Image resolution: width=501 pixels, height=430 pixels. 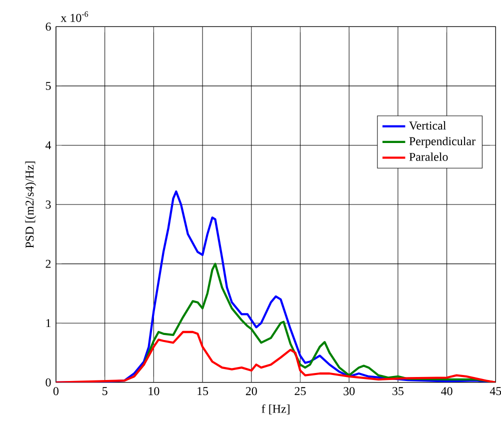 I want to click on y-tick-label: 5, so click(x=48, y=86).